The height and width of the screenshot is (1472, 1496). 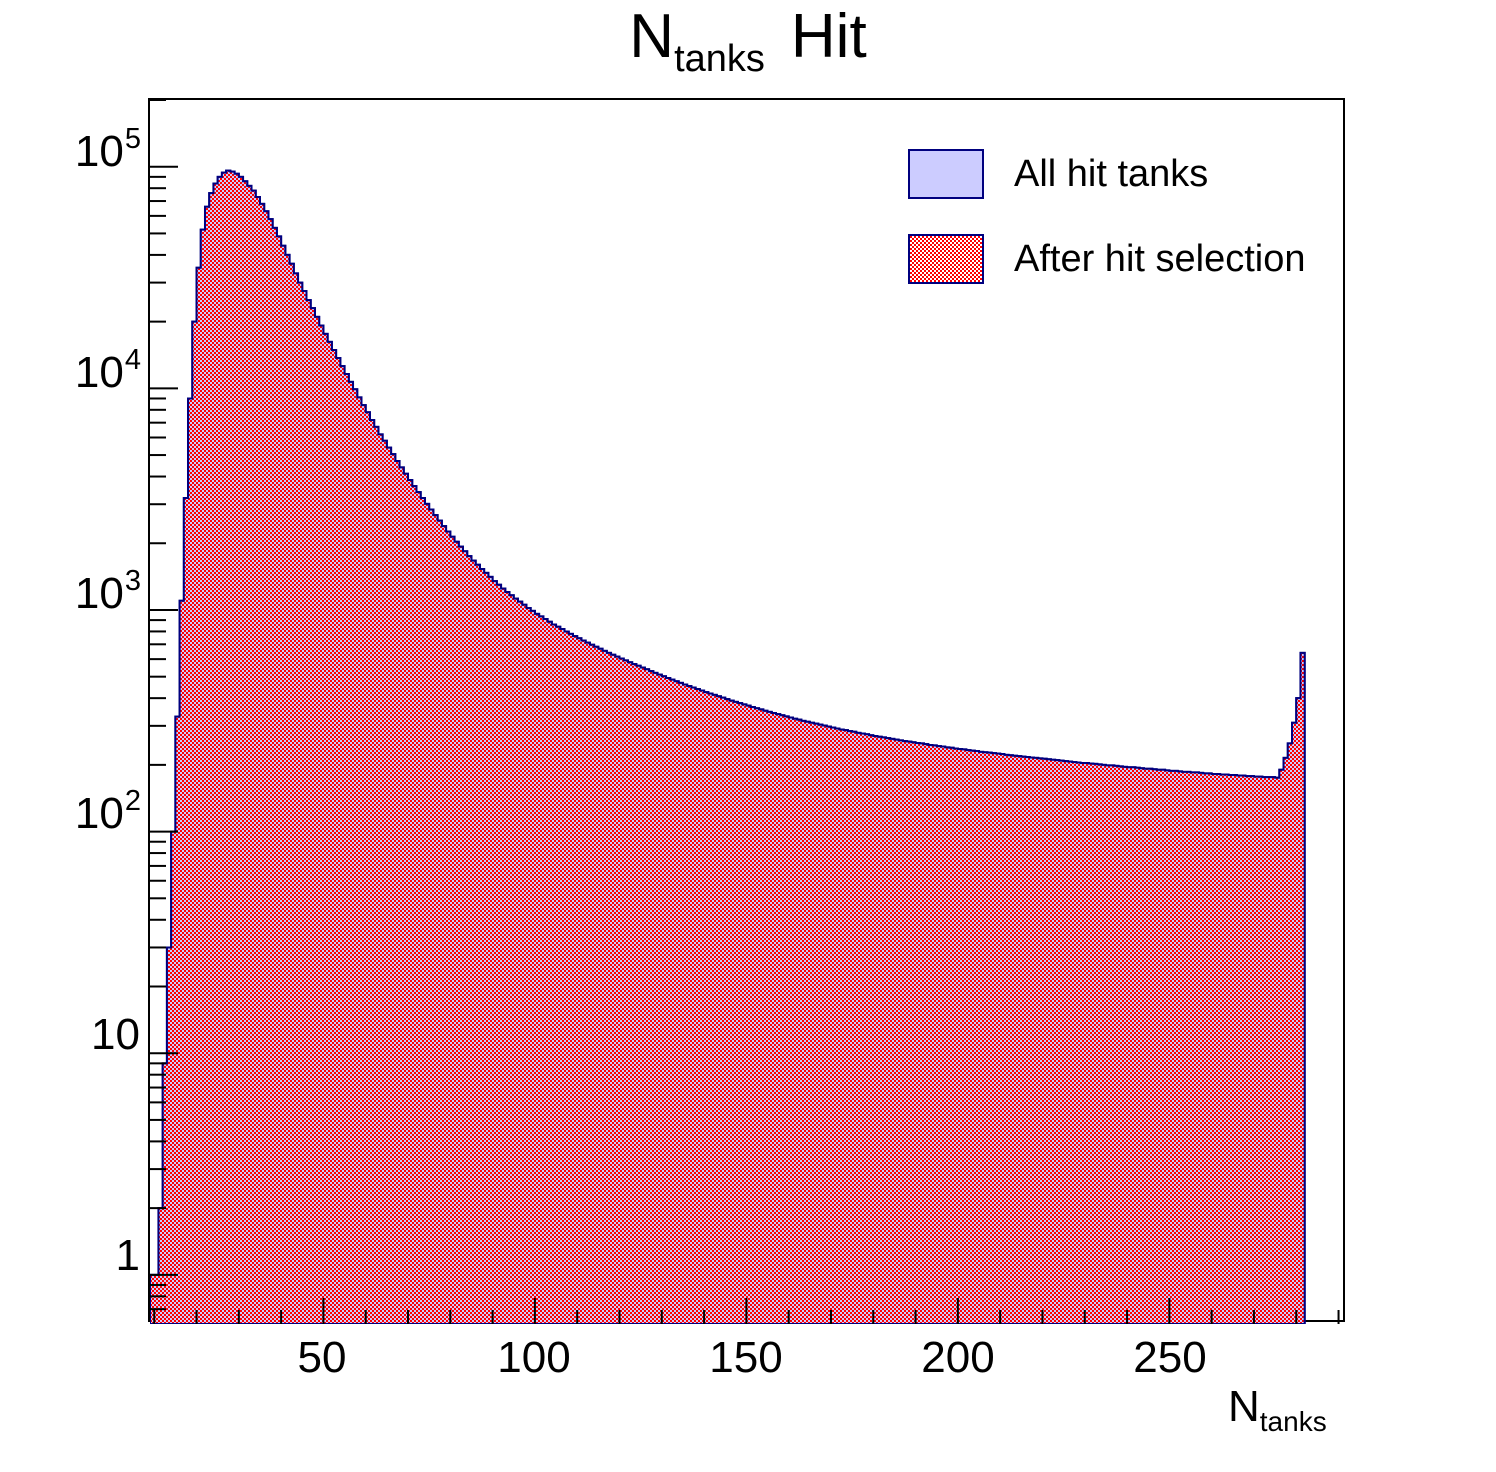 I want to click on legend-entry-after-hit-selection: After hit selection, so click(x=1106, y=259).